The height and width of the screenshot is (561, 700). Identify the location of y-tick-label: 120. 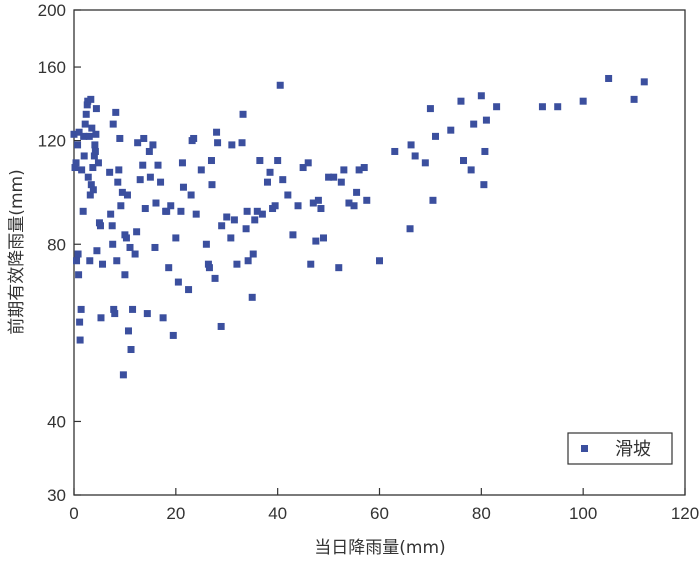
(52, 141).